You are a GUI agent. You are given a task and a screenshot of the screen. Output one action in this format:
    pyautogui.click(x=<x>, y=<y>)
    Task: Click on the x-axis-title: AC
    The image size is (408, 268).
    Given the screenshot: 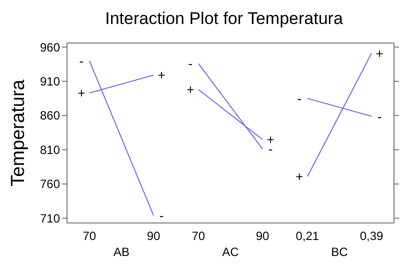 What is the action you would take?
    pyautogui.click(x=231, y=252)
    